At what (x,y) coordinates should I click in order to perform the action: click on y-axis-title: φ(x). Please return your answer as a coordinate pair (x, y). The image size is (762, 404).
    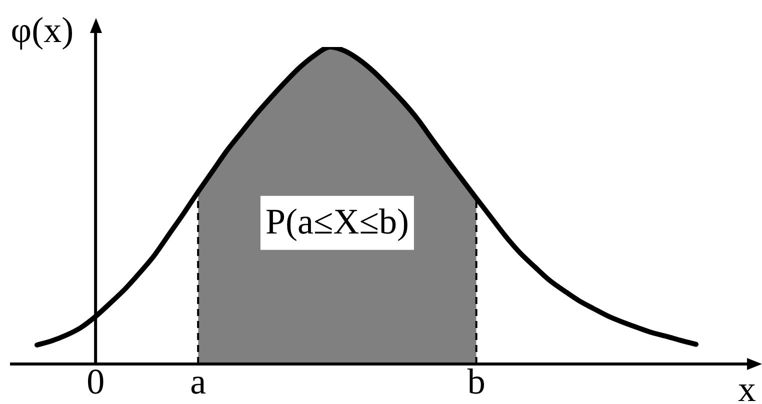
    Looking at the image, I should click on (42, 30).